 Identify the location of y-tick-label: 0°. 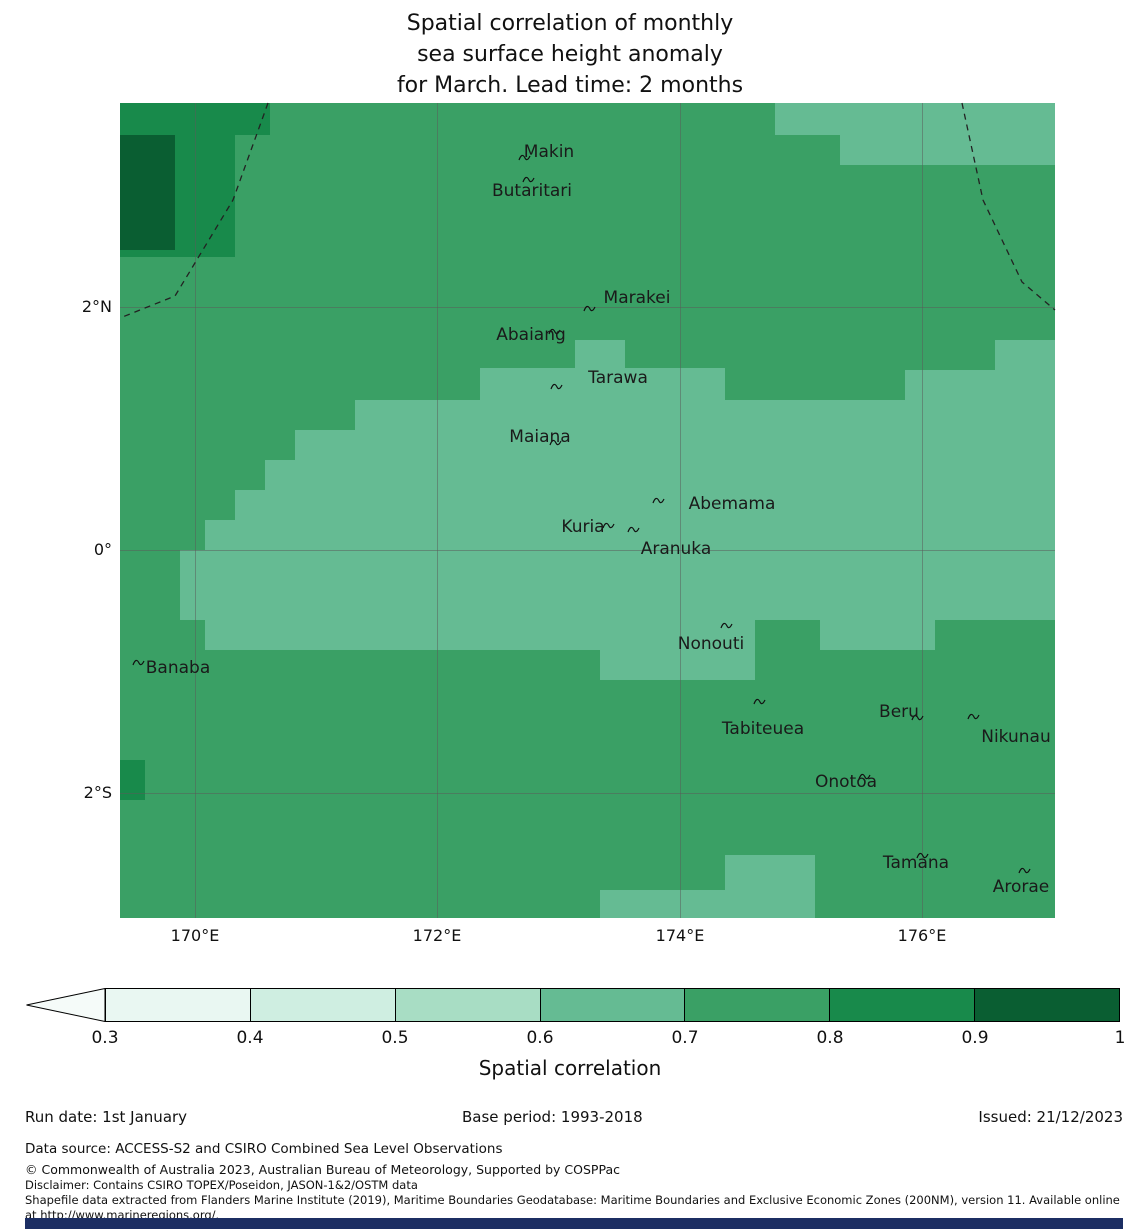
(102, 549).